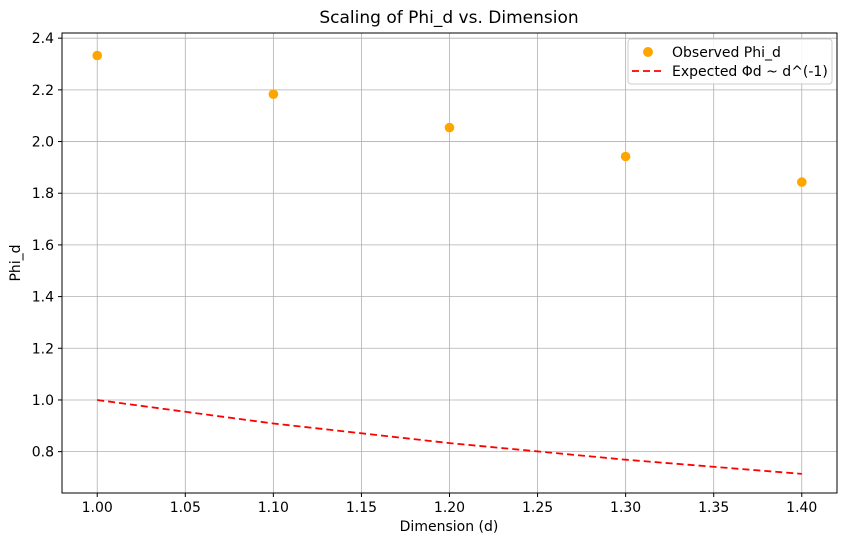 This screenshot has width=846, height=547. Describe the element at coordinates (449, 508) in the screenshot. I see `x-tick-label: 1.20` at that location.